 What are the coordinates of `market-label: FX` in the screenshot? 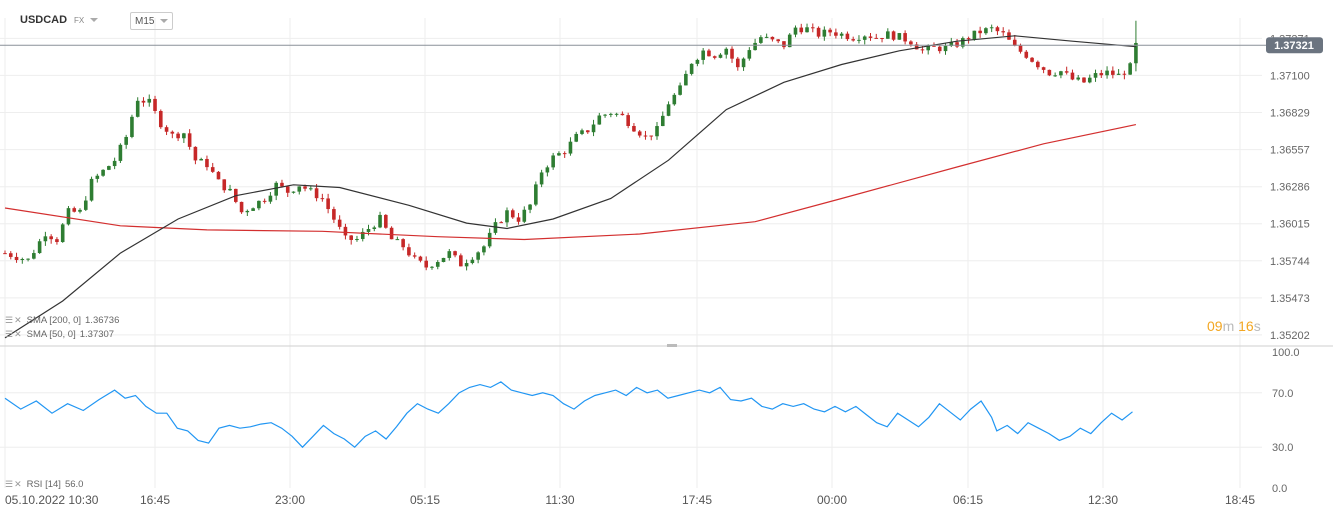 It's located at (79, 20).